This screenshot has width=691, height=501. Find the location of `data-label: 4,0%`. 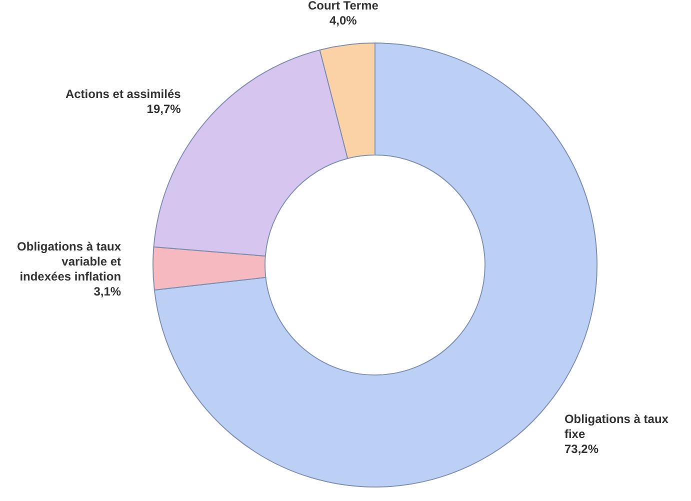

data-label: 4,0% is located at coordinates (343, 21).